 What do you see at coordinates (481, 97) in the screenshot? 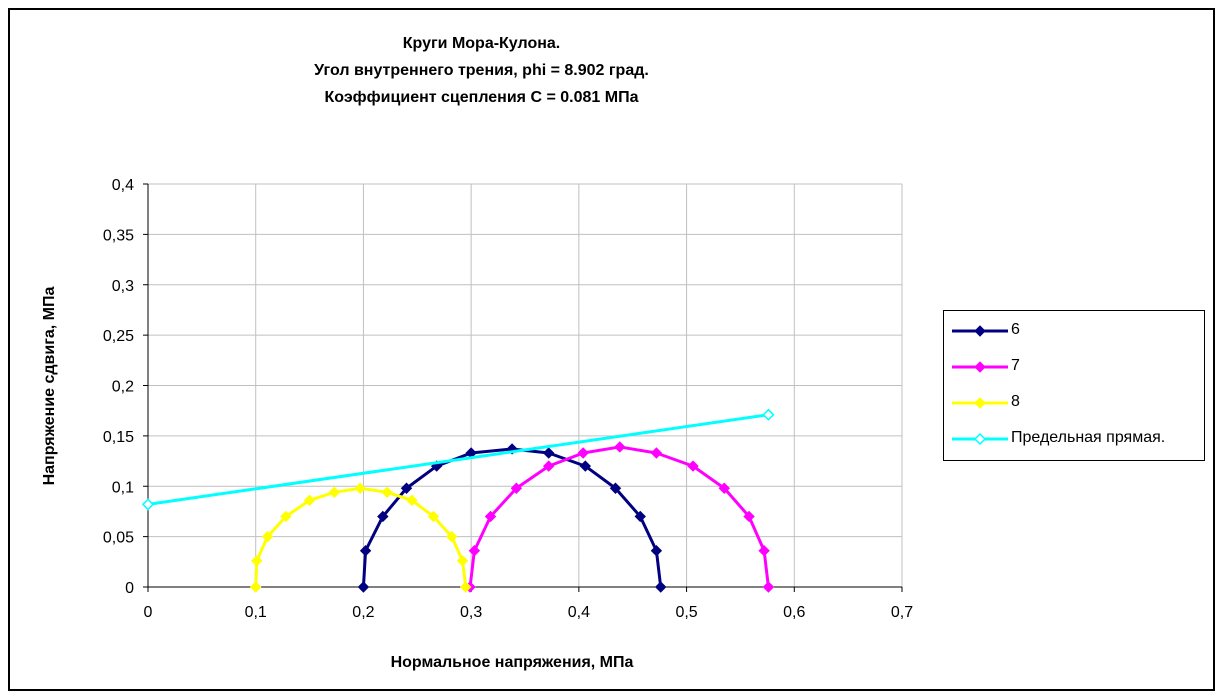
I see `chart-title-line-3: Коэффициент сцепления С = 0.081 МПа` at bounding box center [481, 97].